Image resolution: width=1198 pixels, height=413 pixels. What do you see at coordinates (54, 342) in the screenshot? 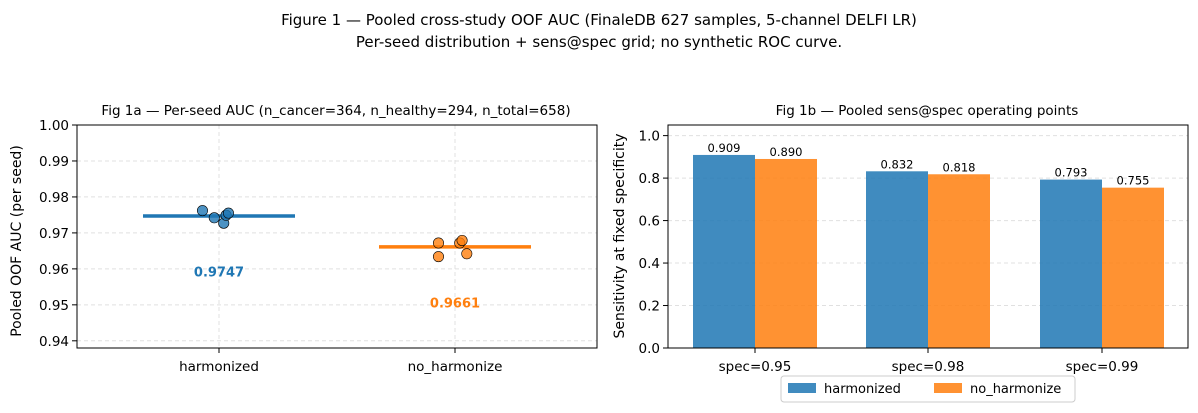
I see `y-tick-label: 0.94` at bounding box center [54, 342].